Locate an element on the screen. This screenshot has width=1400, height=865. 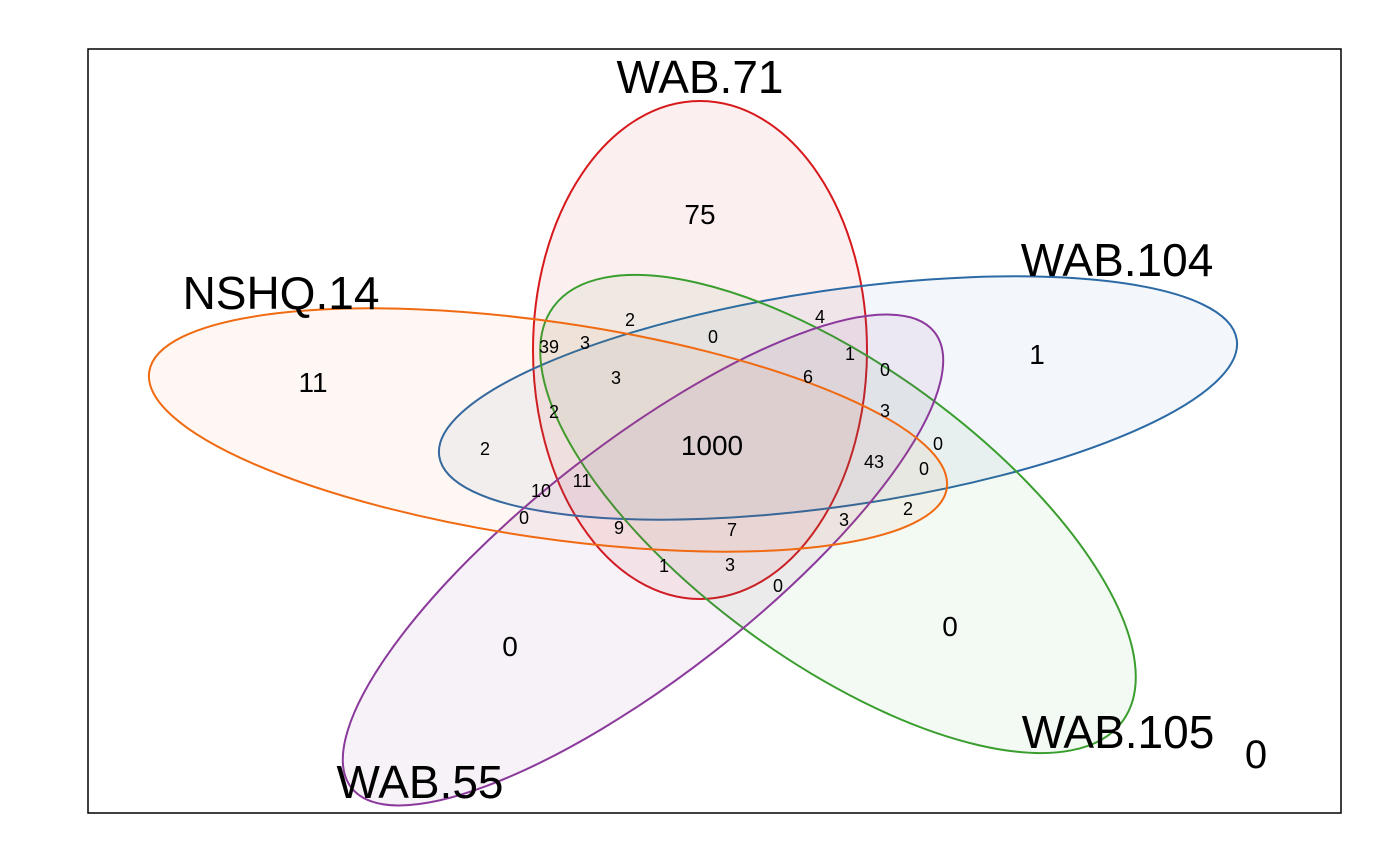
outside-count: 0 is located at coordinates (1256, 755).